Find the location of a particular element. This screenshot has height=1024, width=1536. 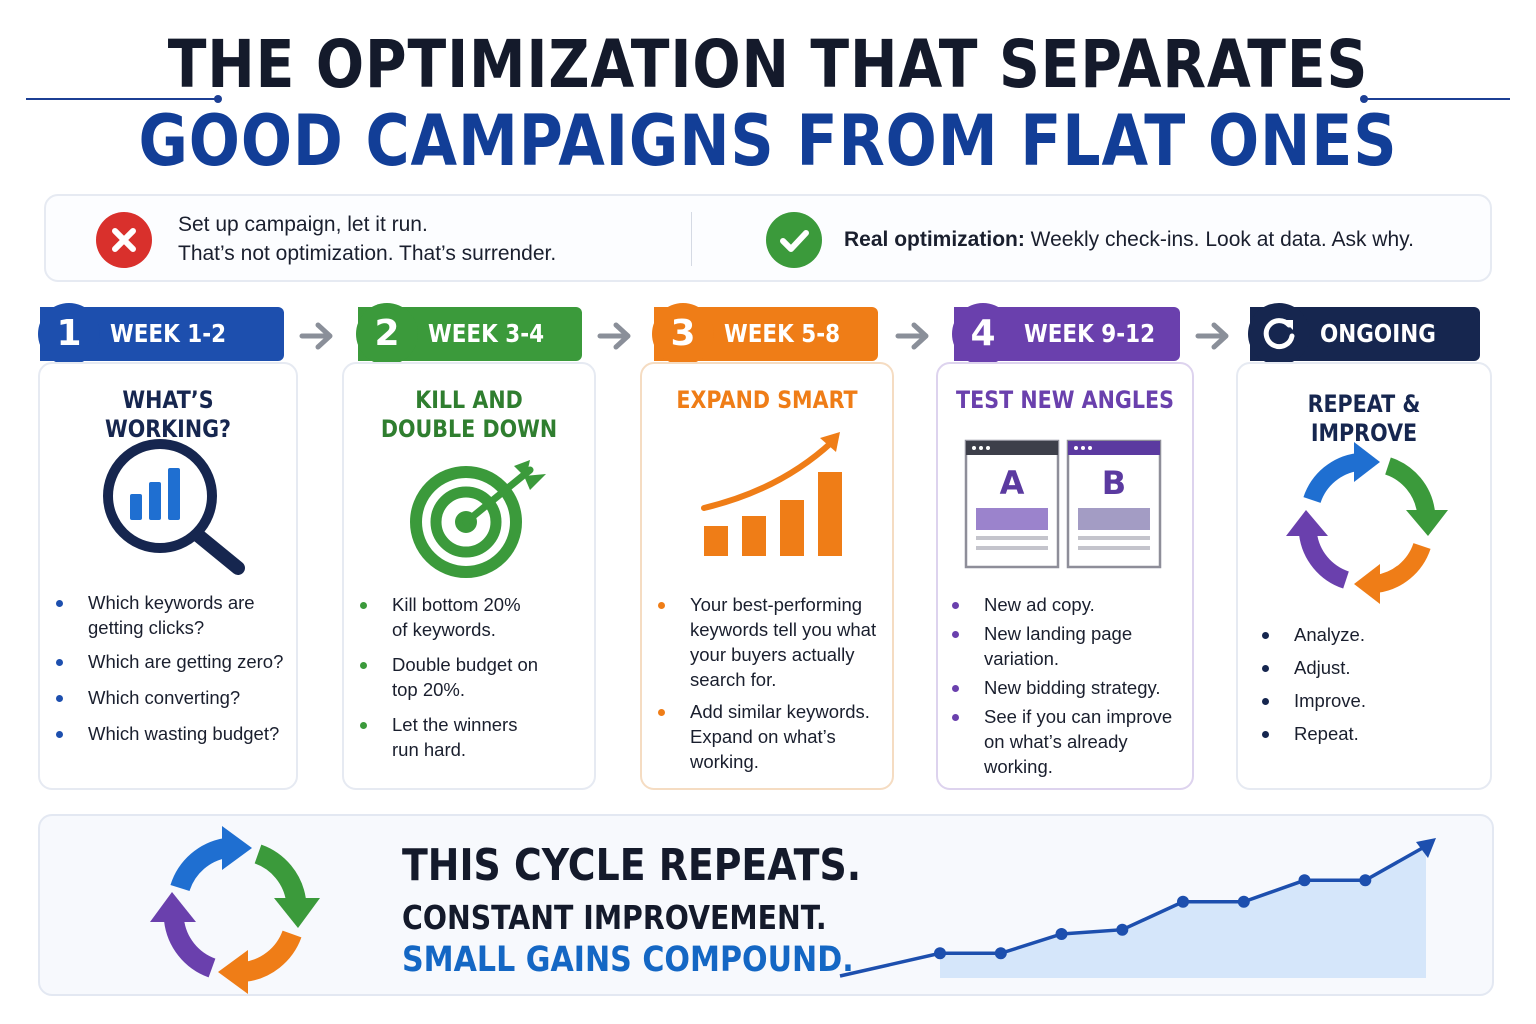

step-number: 1 is located at coordinates (69, 334).